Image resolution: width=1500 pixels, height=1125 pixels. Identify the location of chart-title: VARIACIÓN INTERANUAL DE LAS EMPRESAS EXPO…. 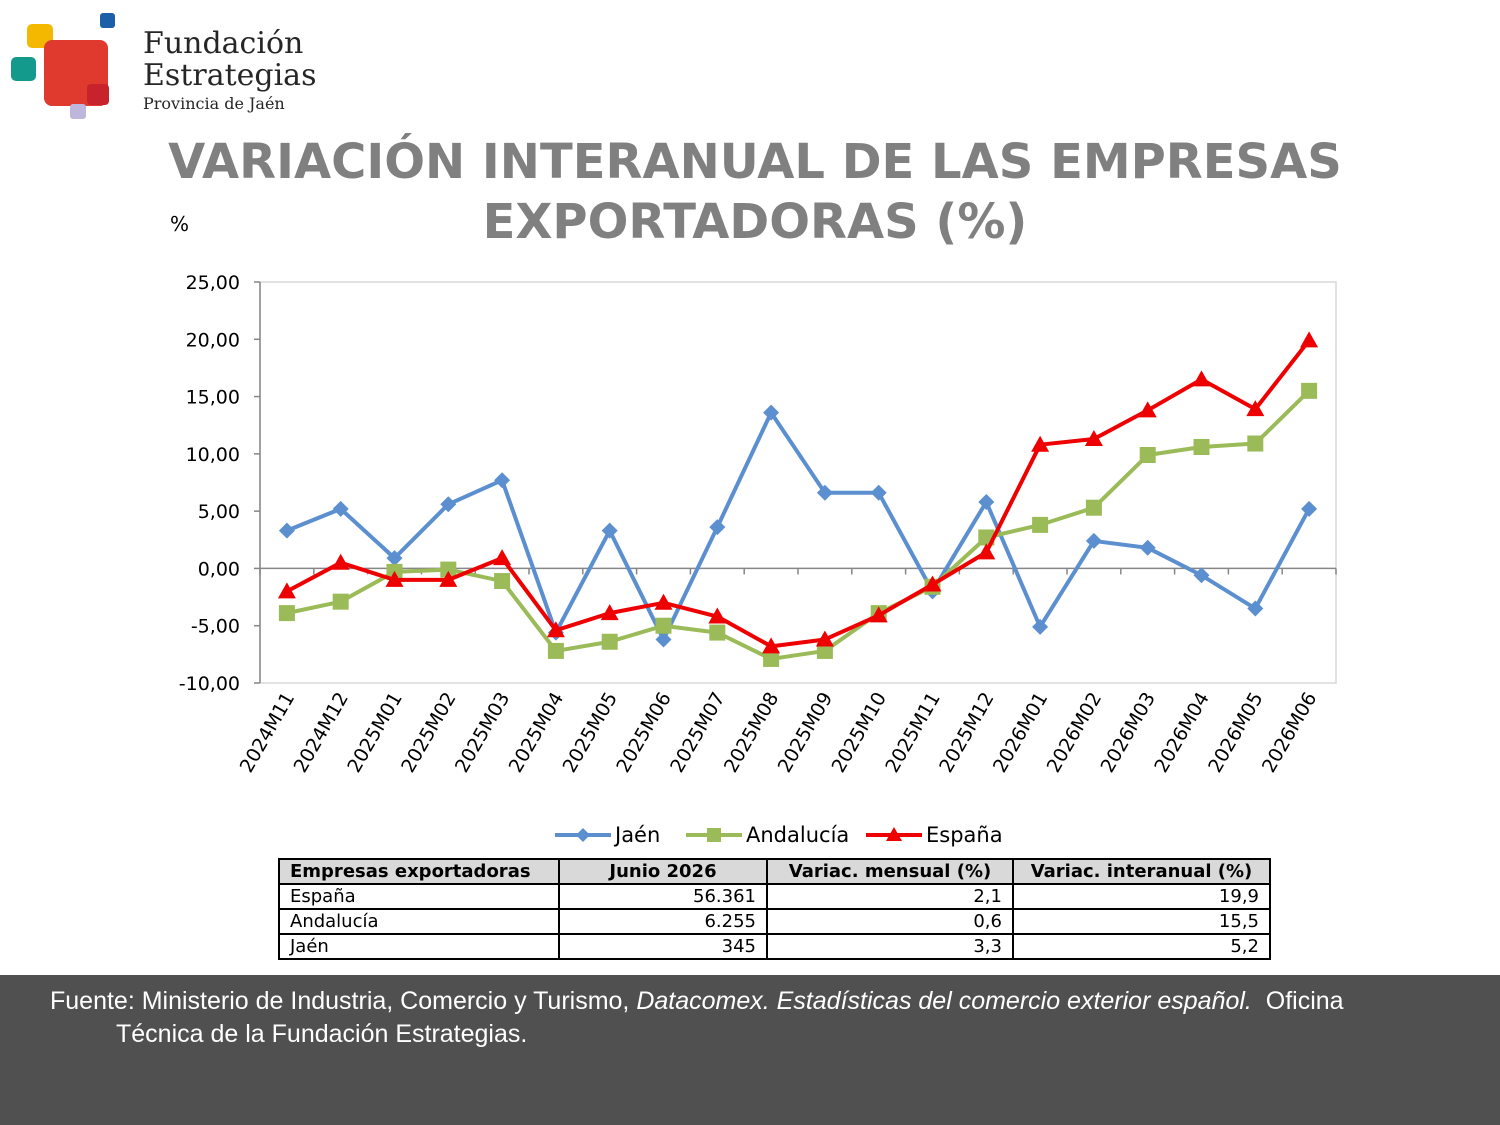
(755, 192).